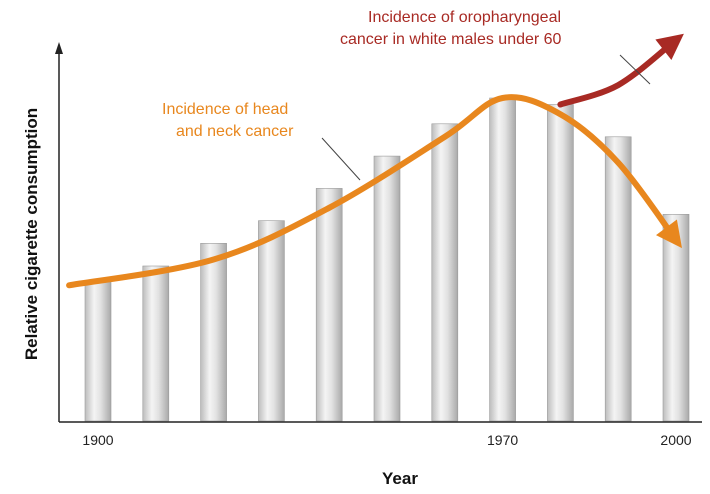 This screenshot has width=710, height=494. I want to click on bar-1960, so click(445, 272).